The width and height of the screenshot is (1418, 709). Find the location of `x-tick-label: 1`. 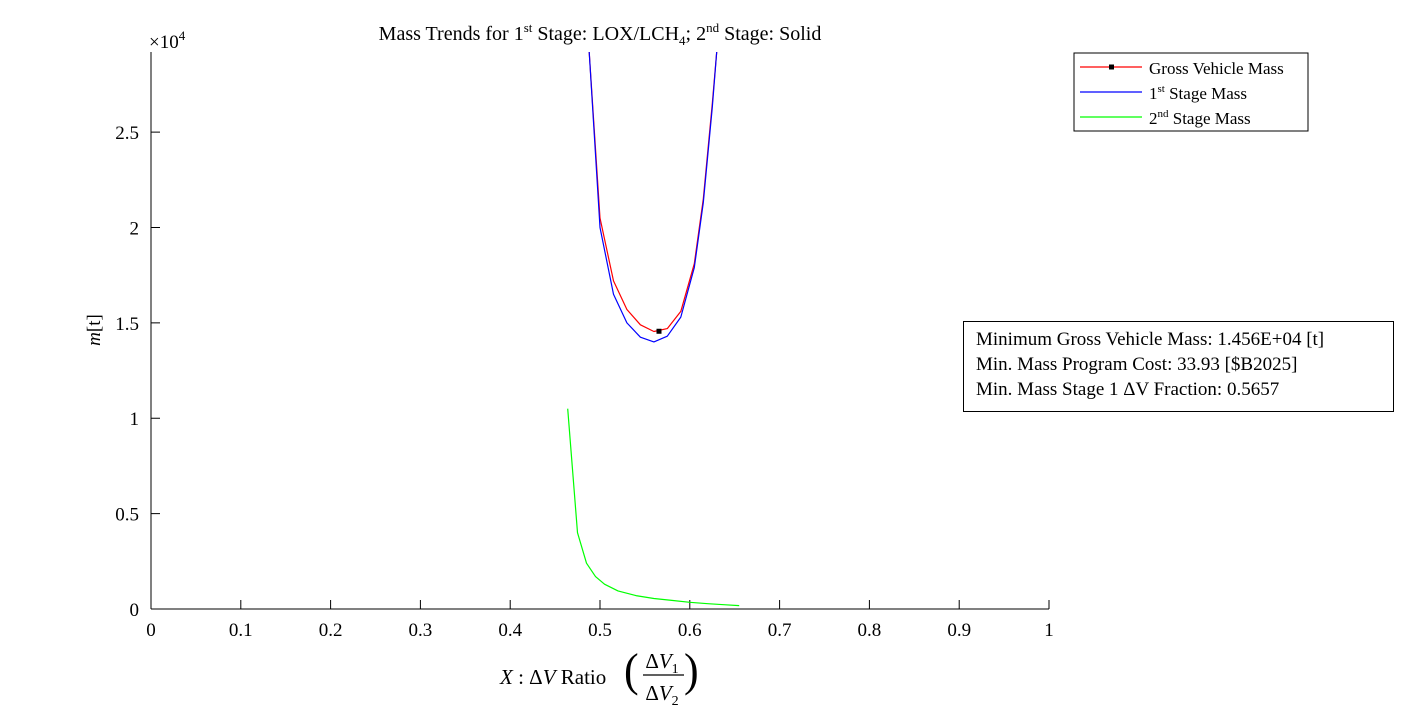

x-tick-label: 1 is located at coordinates (1049, 630).